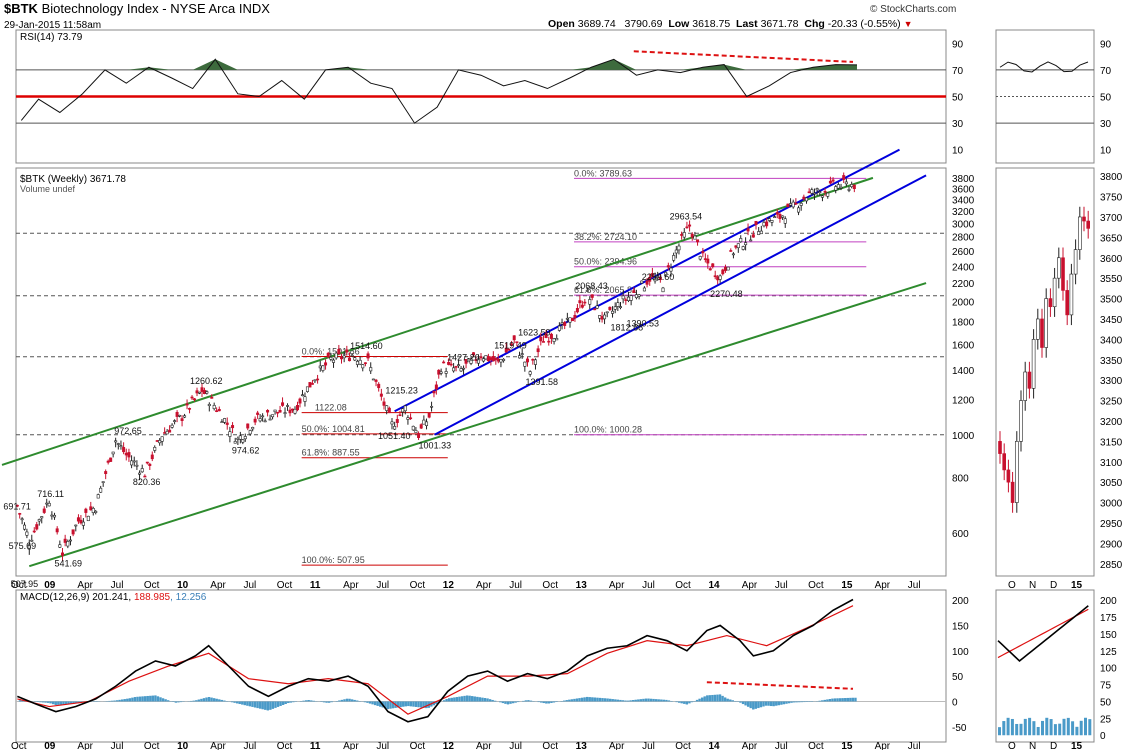  Describe the element at coordinates (1111, 198) in the screenshot. I see `daily-price-tick-label: 3750` at that location.